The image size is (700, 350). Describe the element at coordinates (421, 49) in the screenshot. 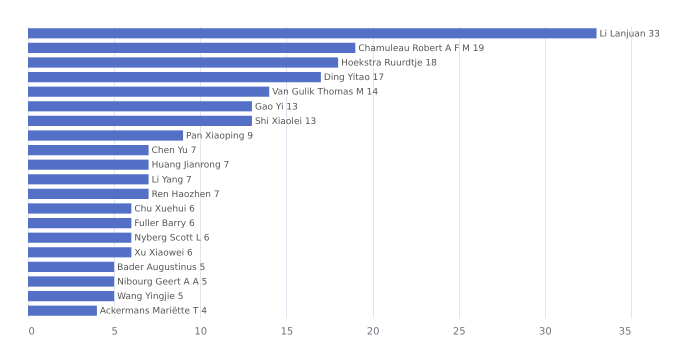

I see `y-tick-label: Chamuleau Robert A F M 19` at that location.